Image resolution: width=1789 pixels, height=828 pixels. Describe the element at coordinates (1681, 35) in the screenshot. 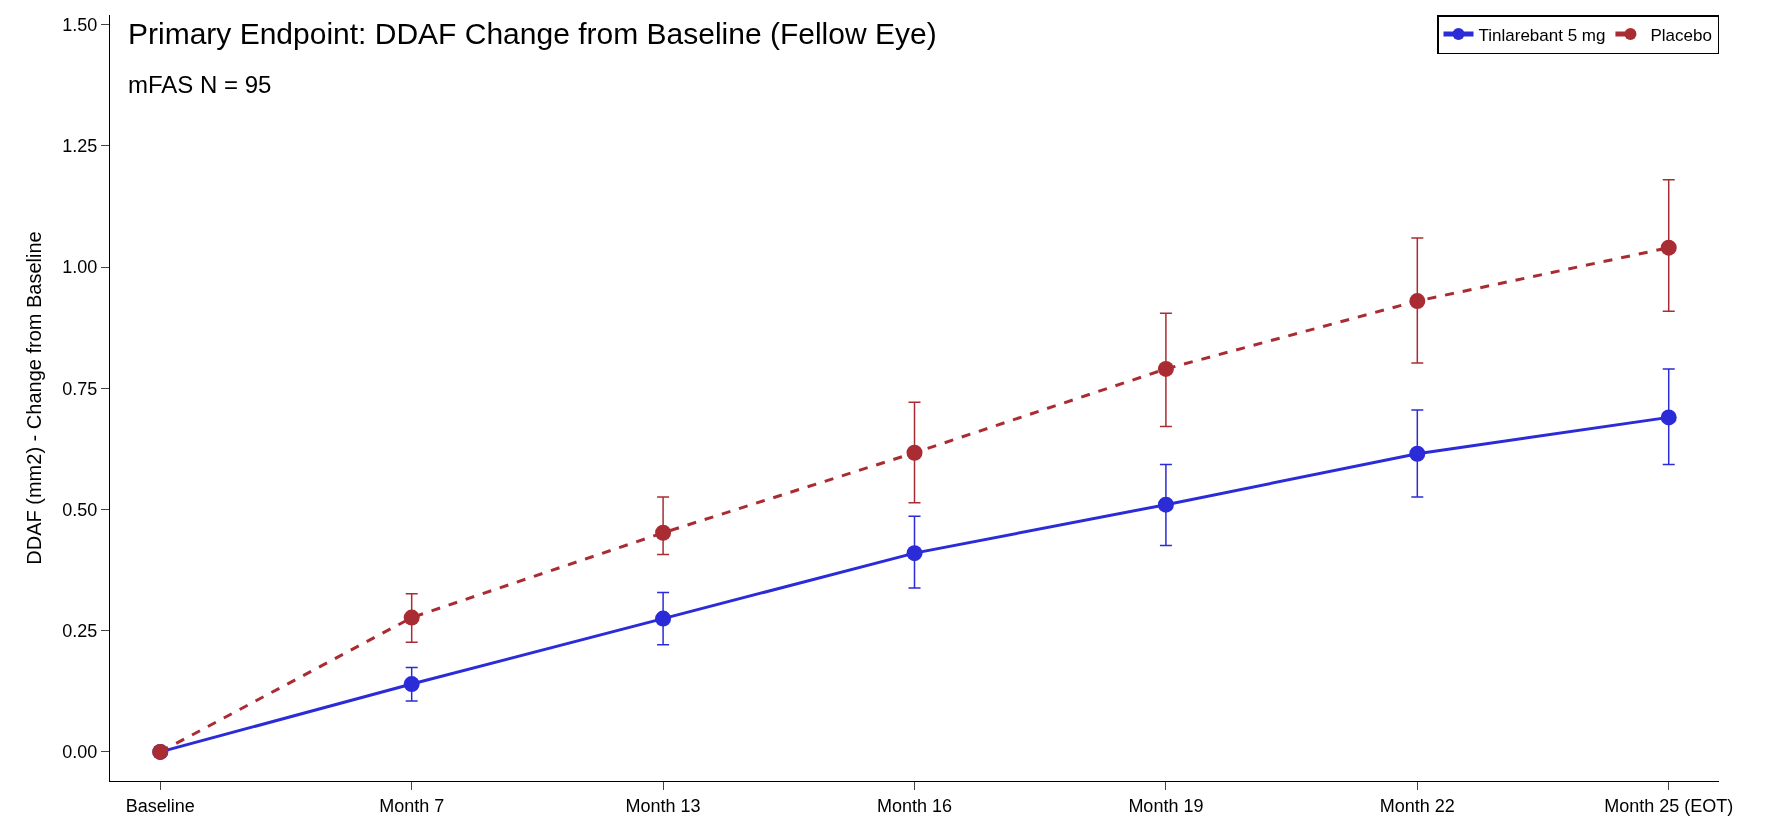

I see `legend-label: Placebo` at that location.